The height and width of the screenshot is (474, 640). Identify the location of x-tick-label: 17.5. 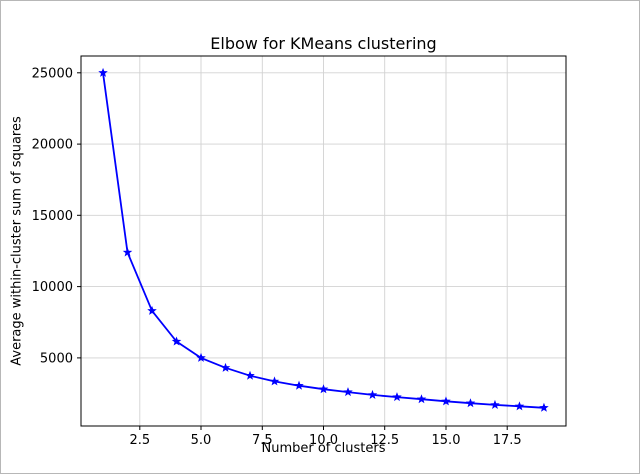
(507, 440).